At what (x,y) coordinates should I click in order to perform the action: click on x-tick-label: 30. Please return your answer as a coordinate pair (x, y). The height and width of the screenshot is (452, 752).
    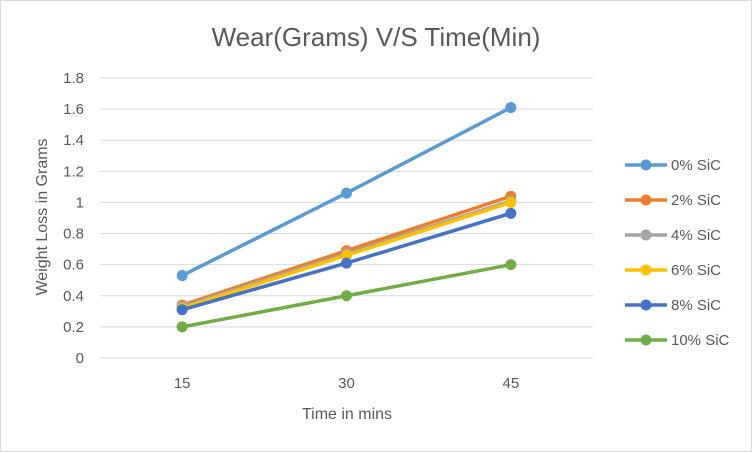
    Looking at the image, I should click on (346, 383).